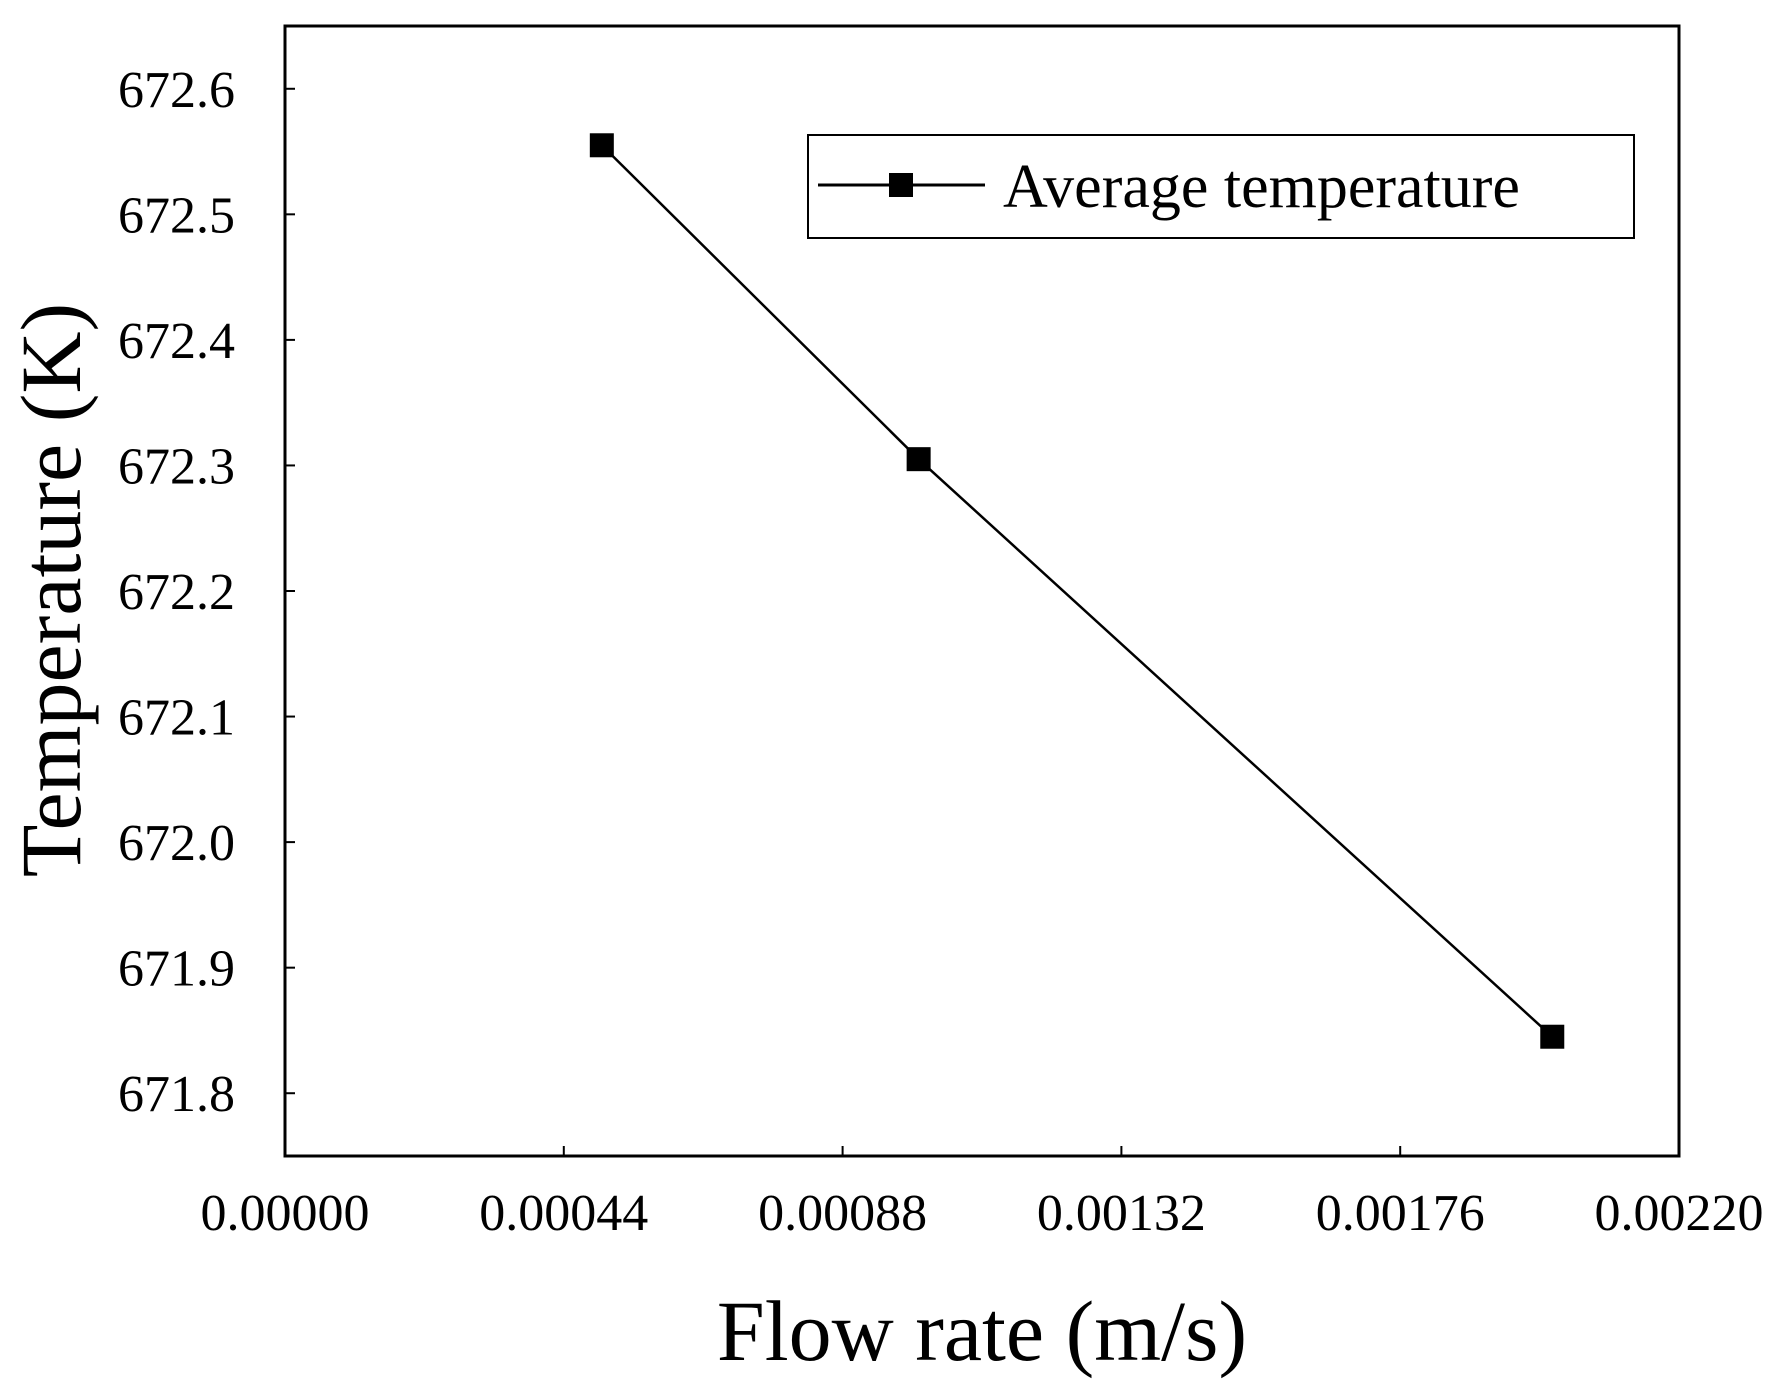  What do you see at coordinates (176, 718) in the screenshot?
I see `y-tick-label: 672.1` at bounding box center [176, 718].